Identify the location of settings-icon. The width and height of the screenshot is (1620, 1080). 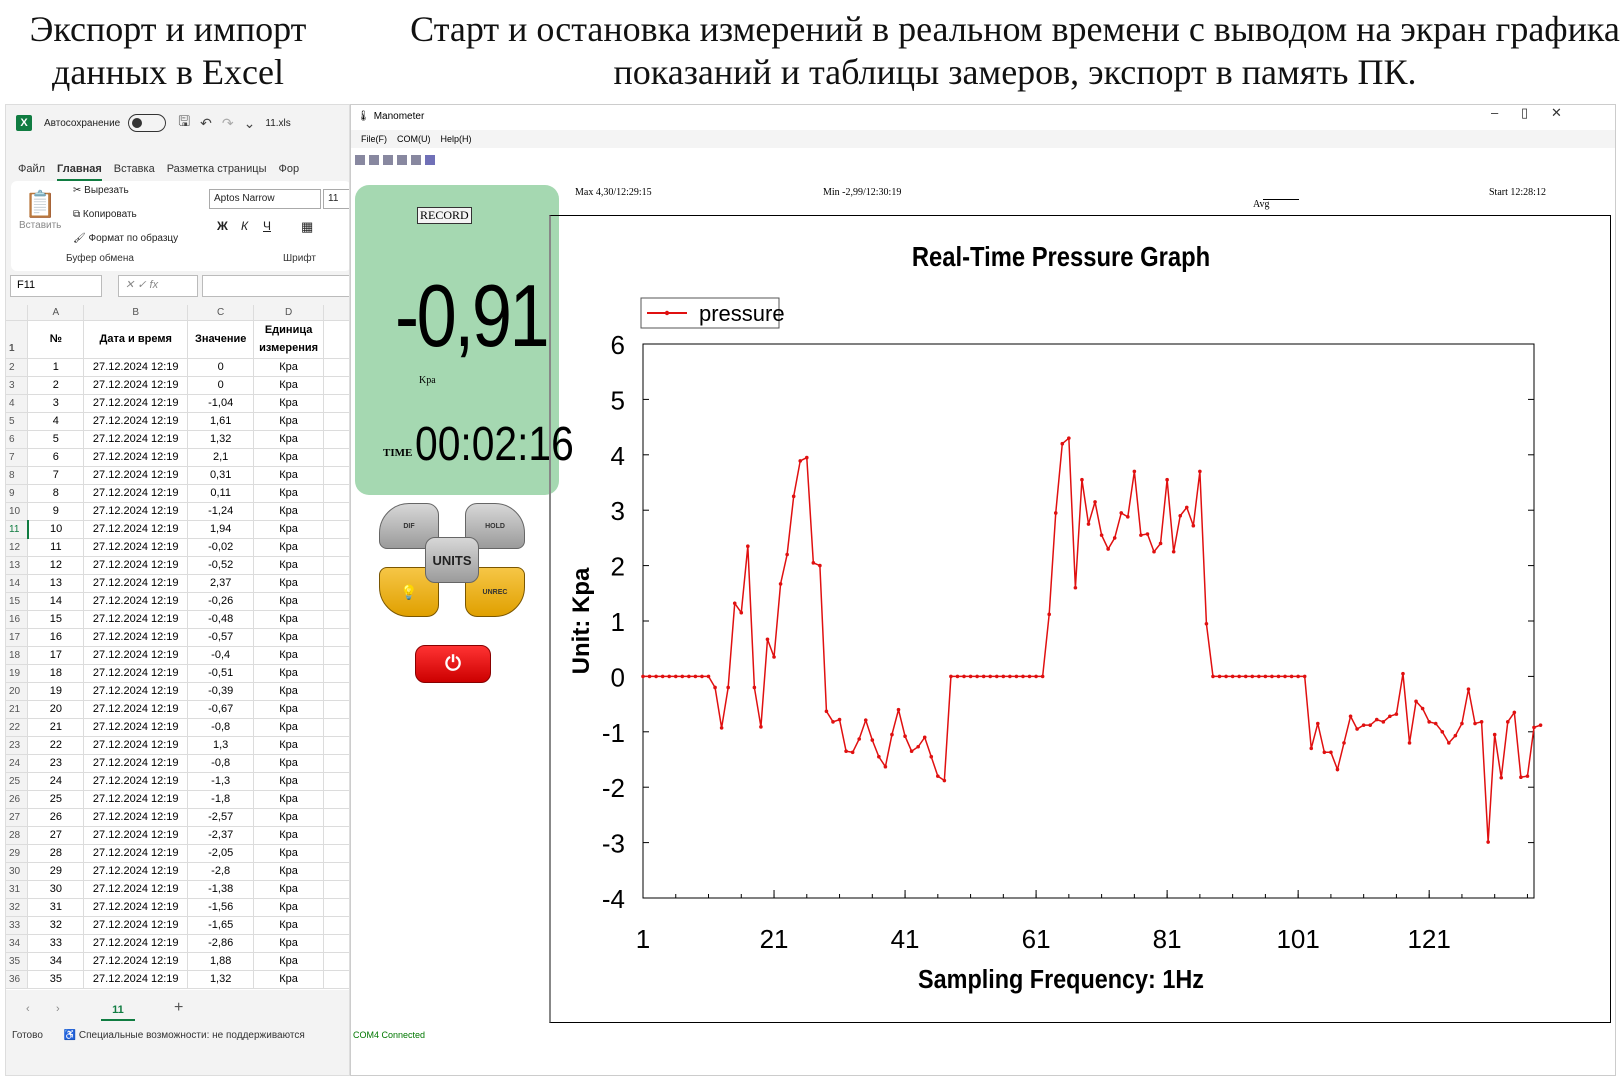
(402, 160).